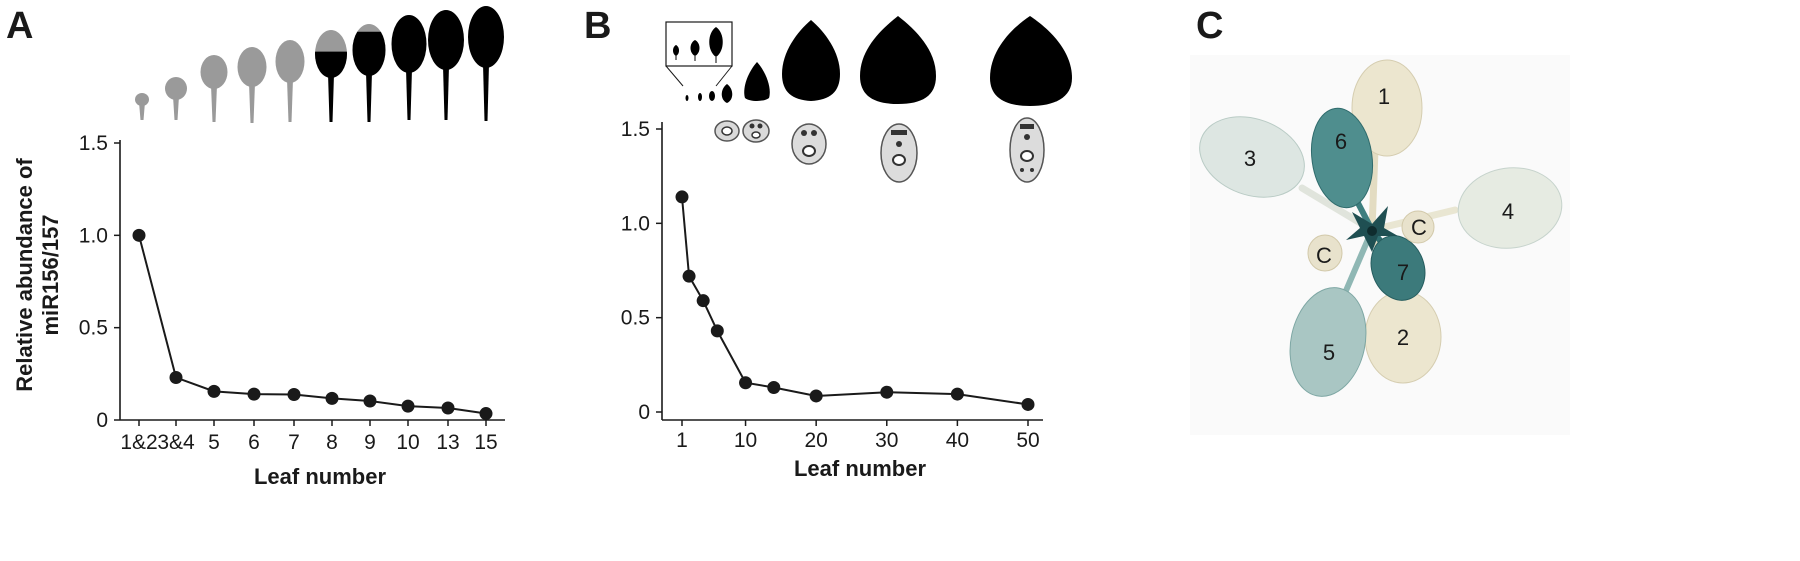 This screenshot has width=1800, height=561. I want to click on cross-section-images, so click(879, 150).